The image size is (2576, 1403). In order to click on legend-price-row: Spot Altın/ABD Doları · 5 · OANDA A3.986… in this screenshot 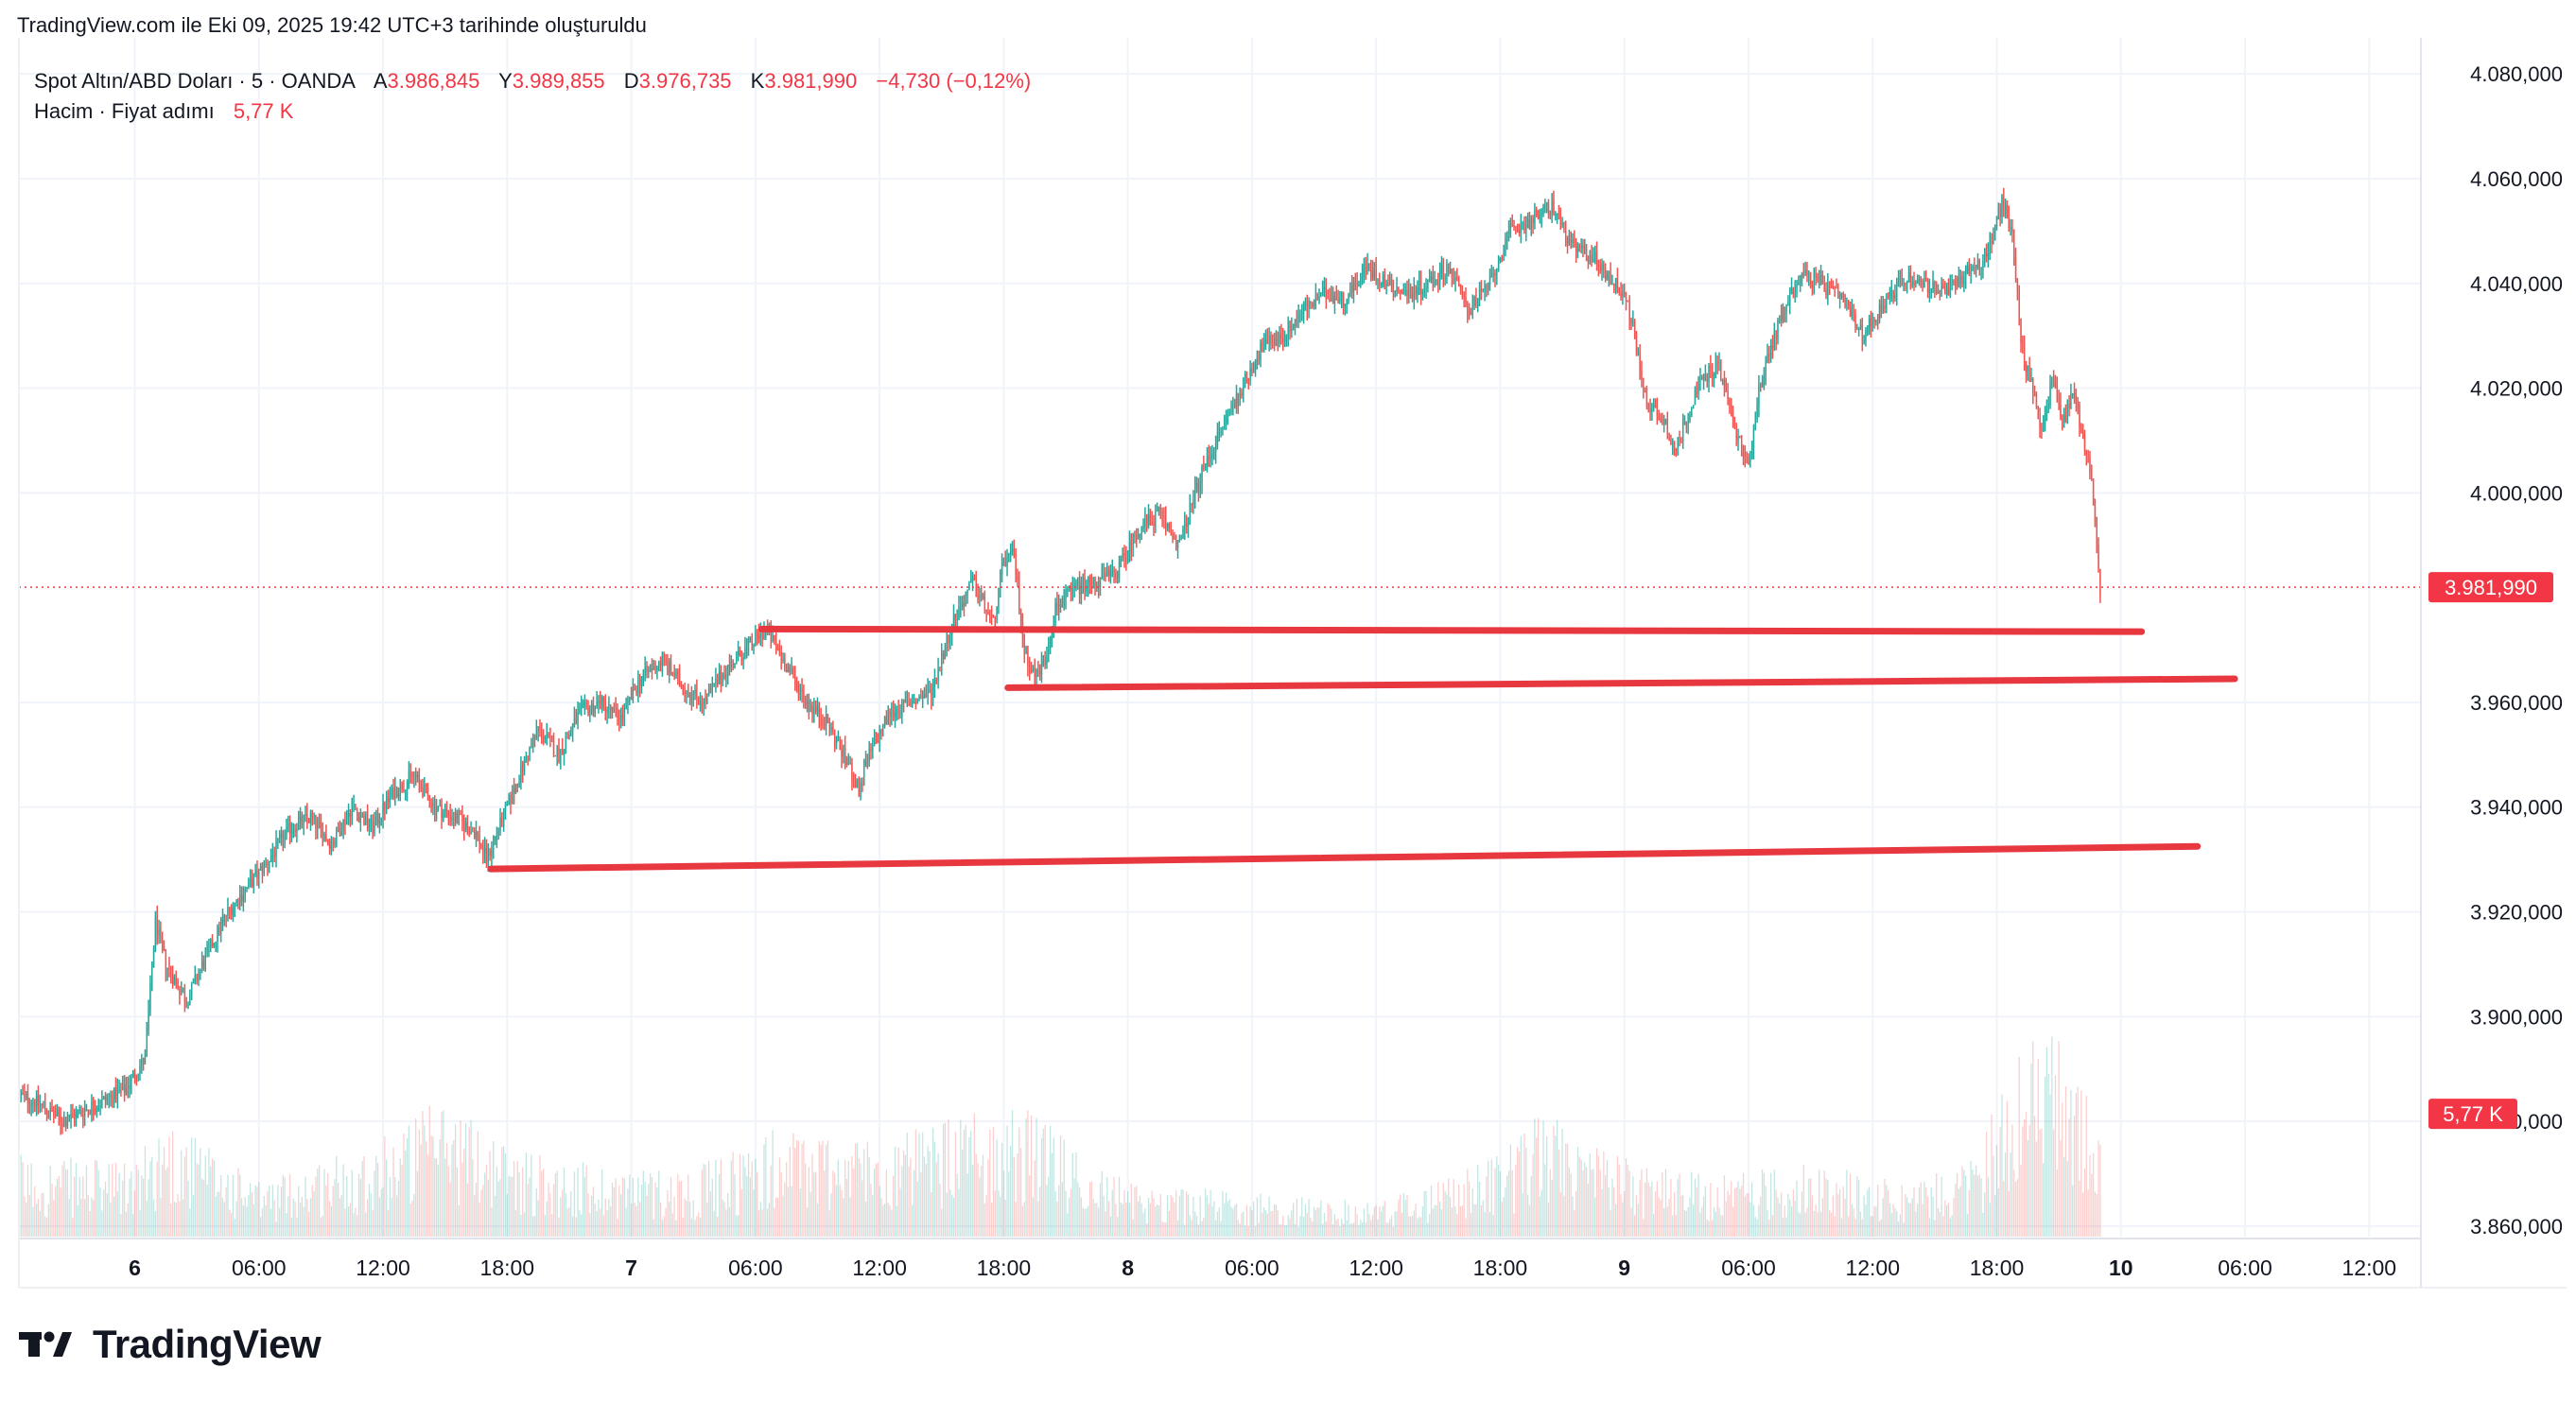, I will do `click(539, 81)`.